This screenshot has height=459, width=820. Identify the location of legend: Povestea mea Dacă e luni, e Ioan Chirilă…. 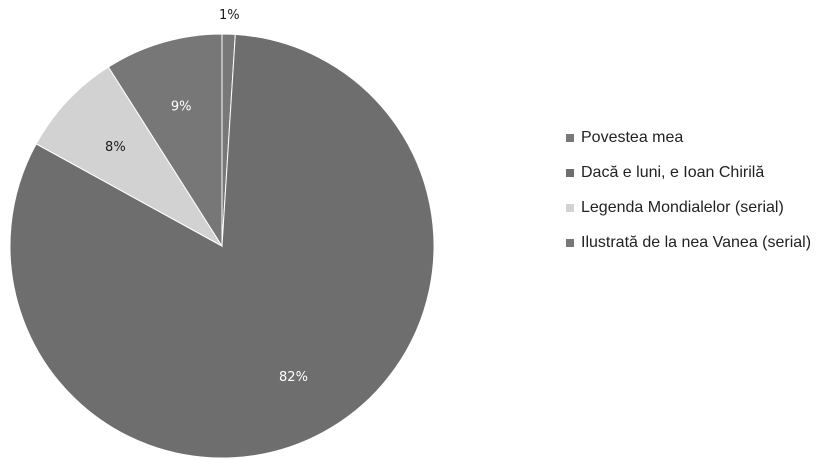
(691, 197).